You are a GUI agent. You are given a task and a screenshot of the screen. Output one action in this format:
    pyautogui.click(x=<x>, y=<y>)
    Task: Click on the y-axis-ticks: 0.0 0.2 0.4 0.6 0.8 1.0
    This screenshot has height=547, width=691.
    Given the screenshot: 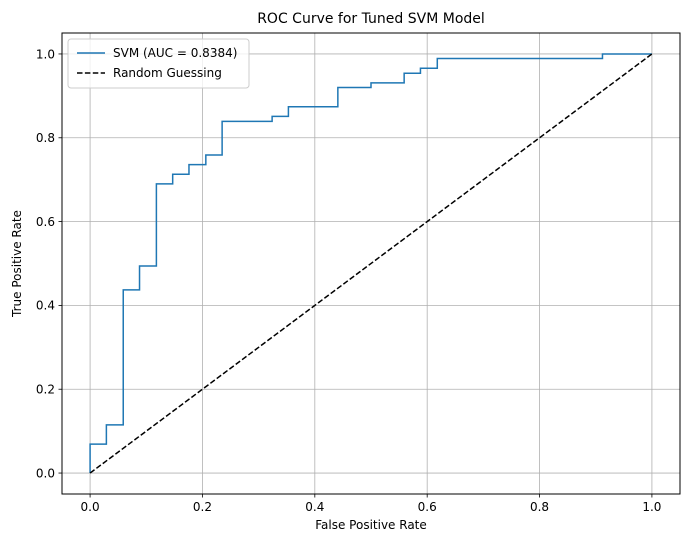 What is the action you would take?
    pyautogui.click(x=49, y=263)
    